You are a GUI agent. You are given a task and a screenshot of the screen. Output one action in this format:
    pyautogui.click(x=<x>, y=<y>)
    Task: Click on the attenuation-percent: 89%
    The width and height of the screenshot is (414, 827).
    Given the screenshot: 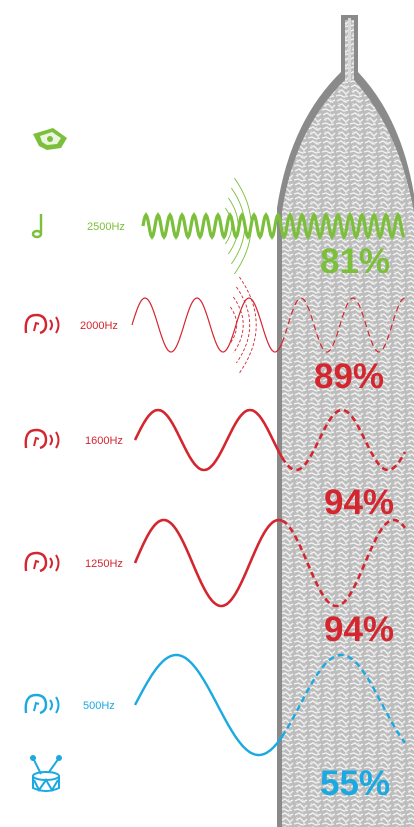 What is the action you would take?
    pyautogui.click(x=349, y=376)
    